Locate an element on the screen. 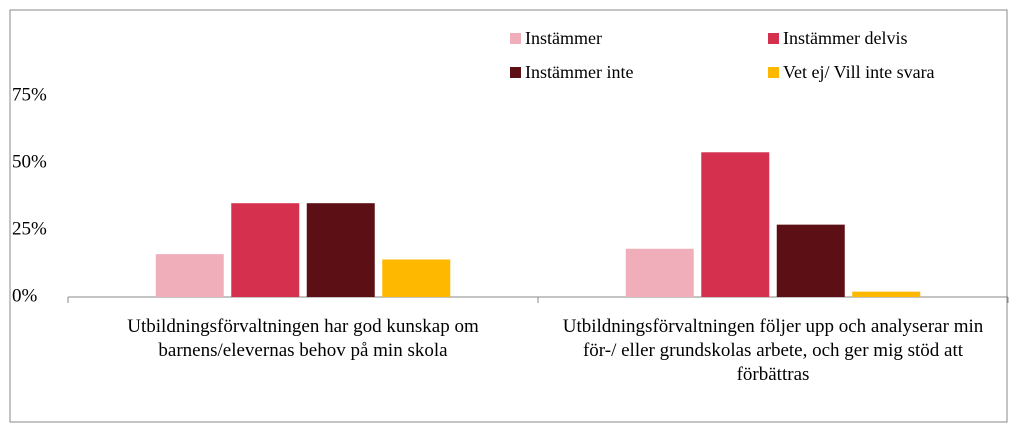  y-tick-label: 0% is located at coordinates (25, 295).